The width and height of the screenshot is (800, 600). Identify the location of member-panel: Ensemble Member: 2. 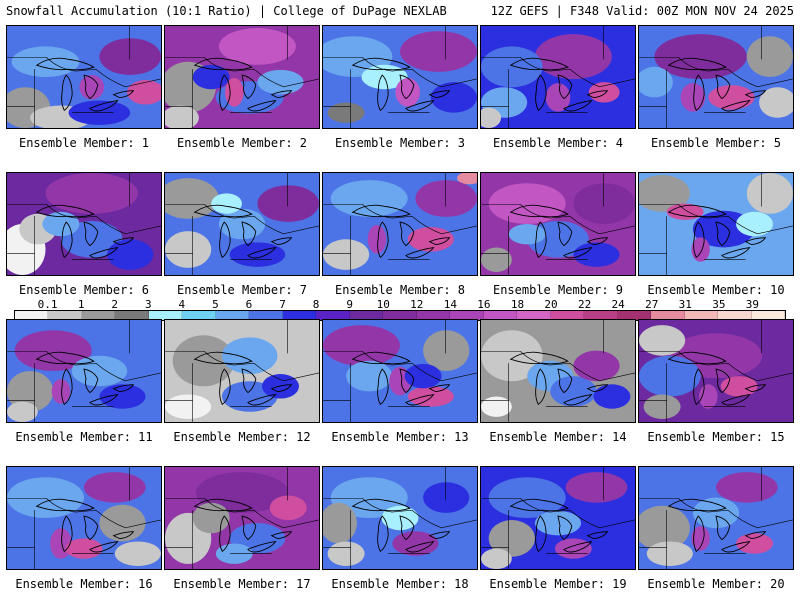
(242, 87).